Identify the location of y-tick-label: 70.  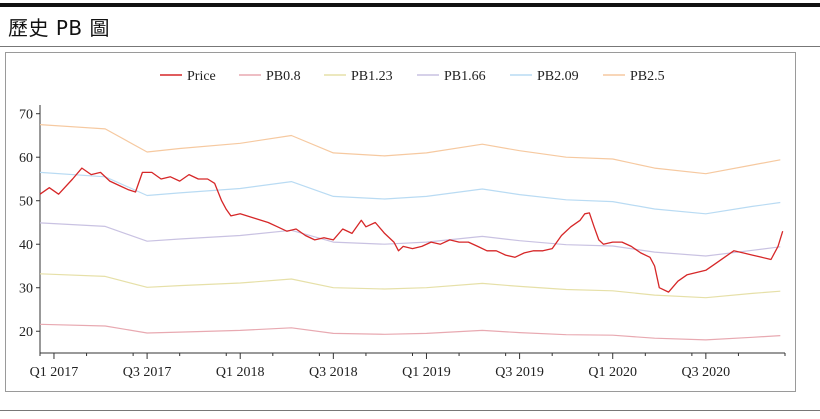
(26, 115).